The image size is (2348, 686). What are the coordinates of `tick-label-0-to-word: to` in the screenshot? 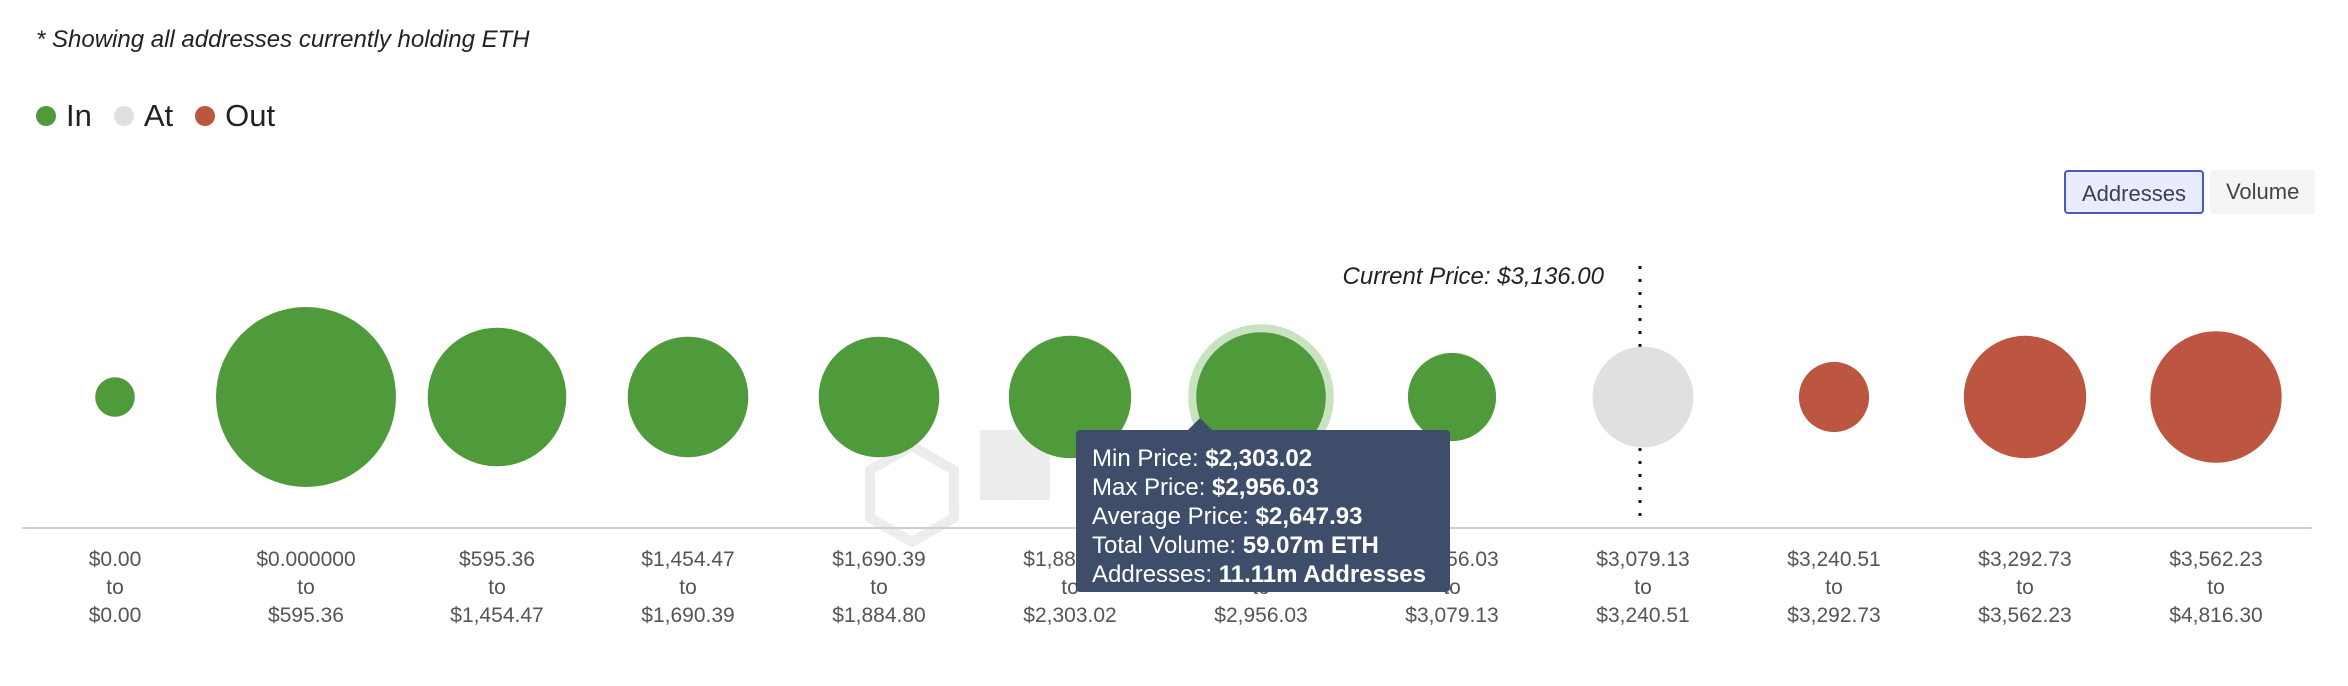 It's located at (115, 587).